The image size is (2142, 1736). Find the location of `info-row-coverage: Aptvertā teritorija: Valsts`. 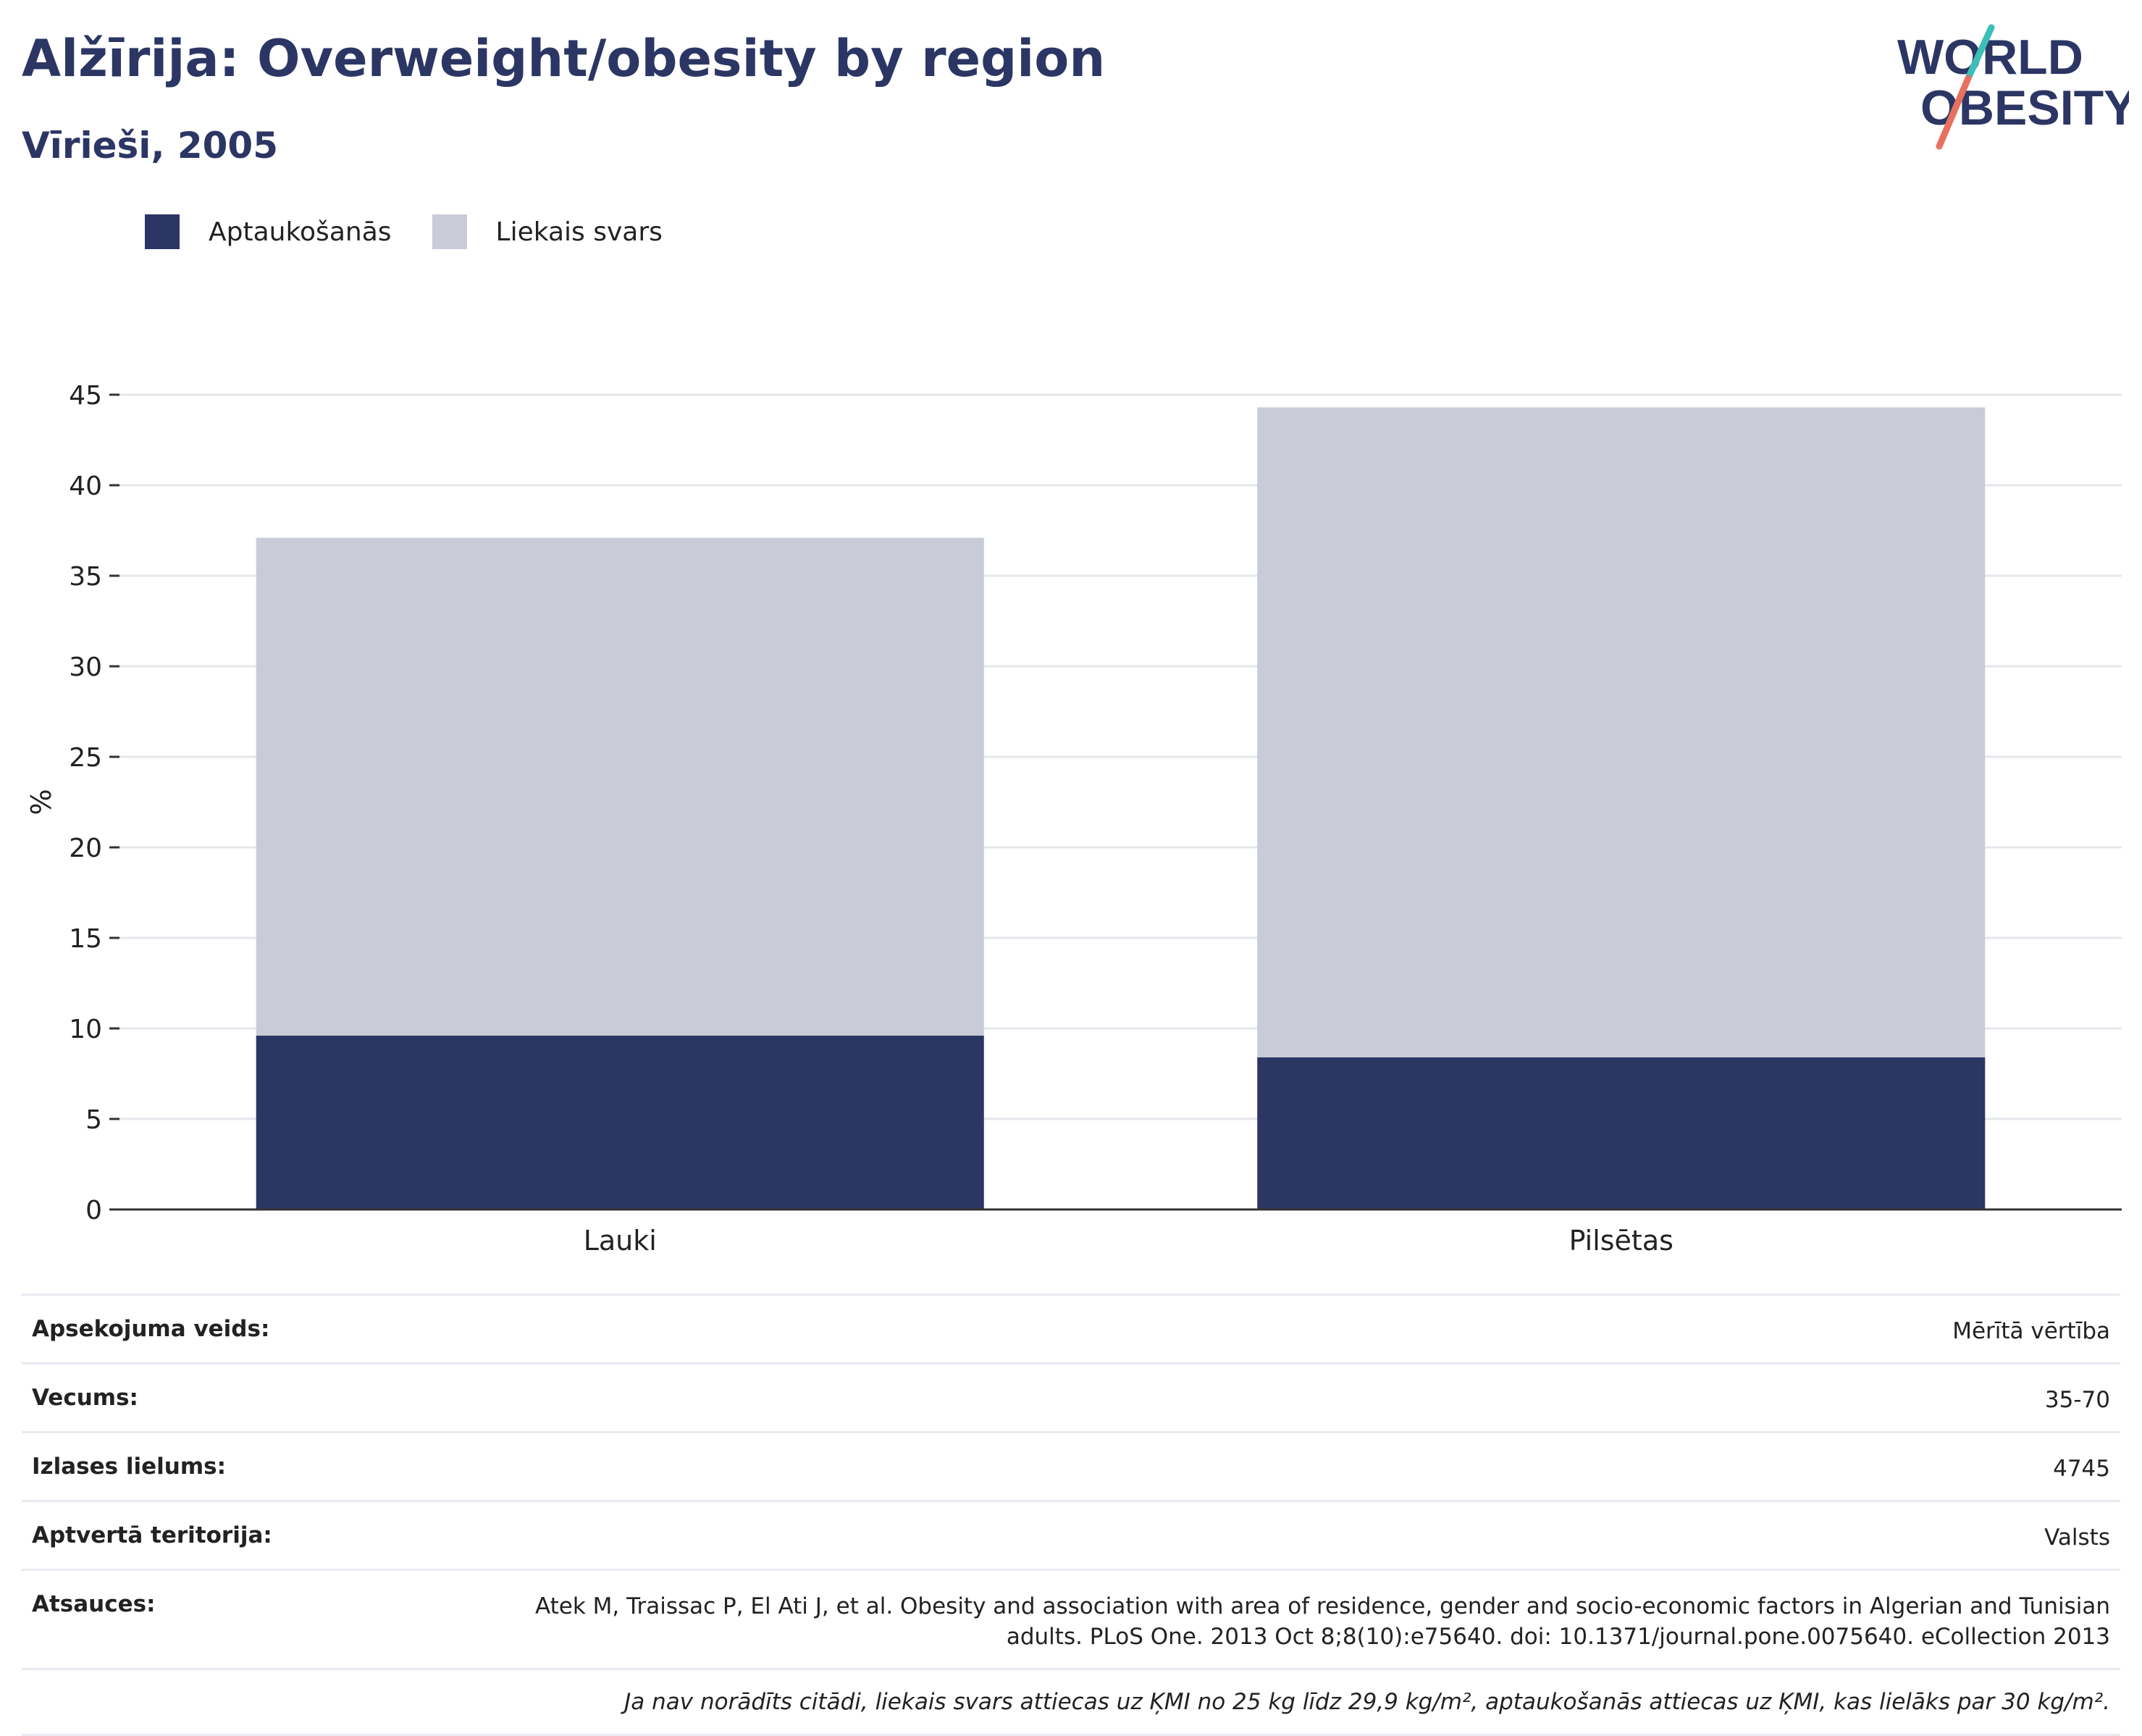

info-row-coverage: Aptvertā teritorija: Valsts is located at coordinates (1071, 1535).